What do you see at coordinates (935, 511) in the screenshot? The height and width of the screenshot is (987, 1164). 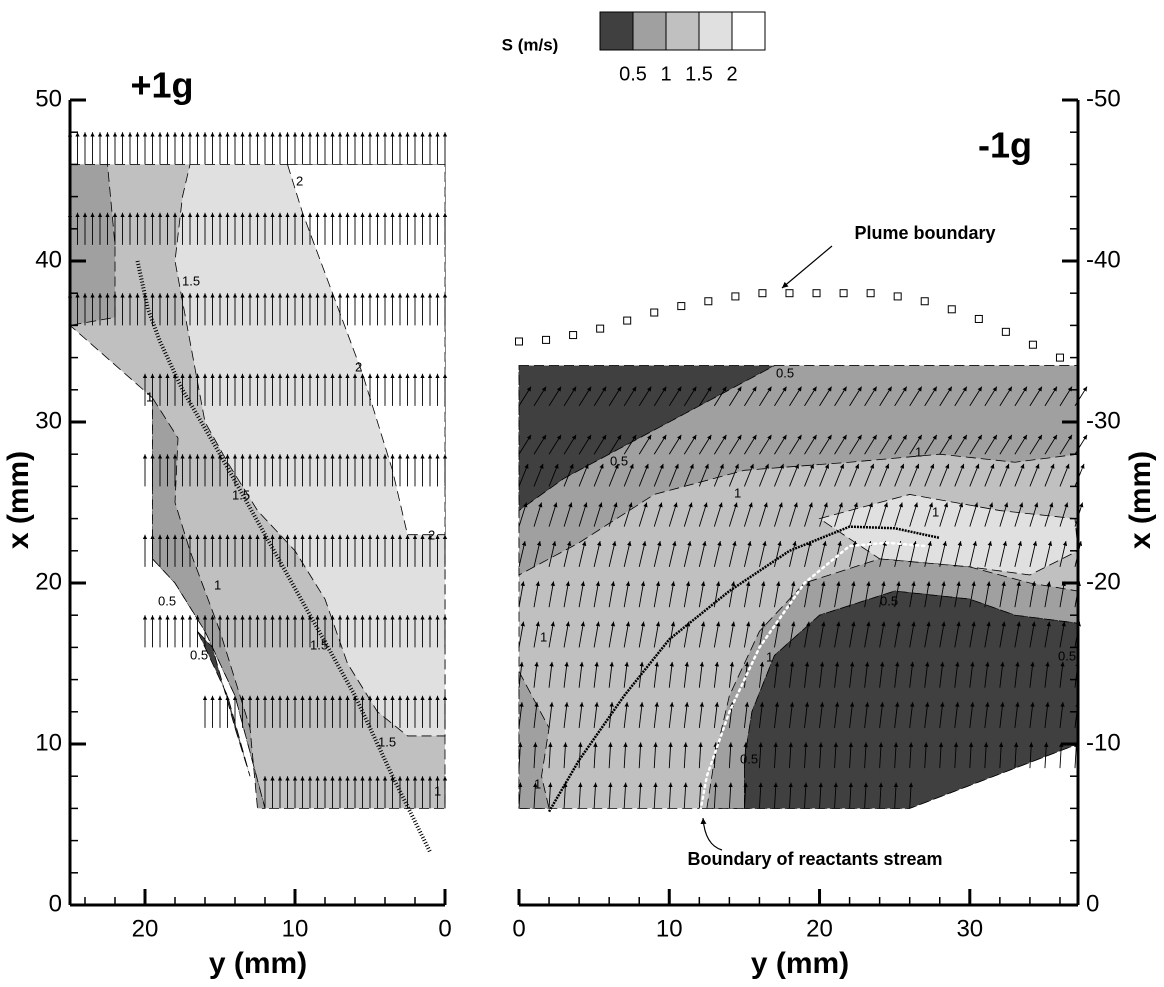 I see `contour-label: 1` at bounding box center [935, 511].